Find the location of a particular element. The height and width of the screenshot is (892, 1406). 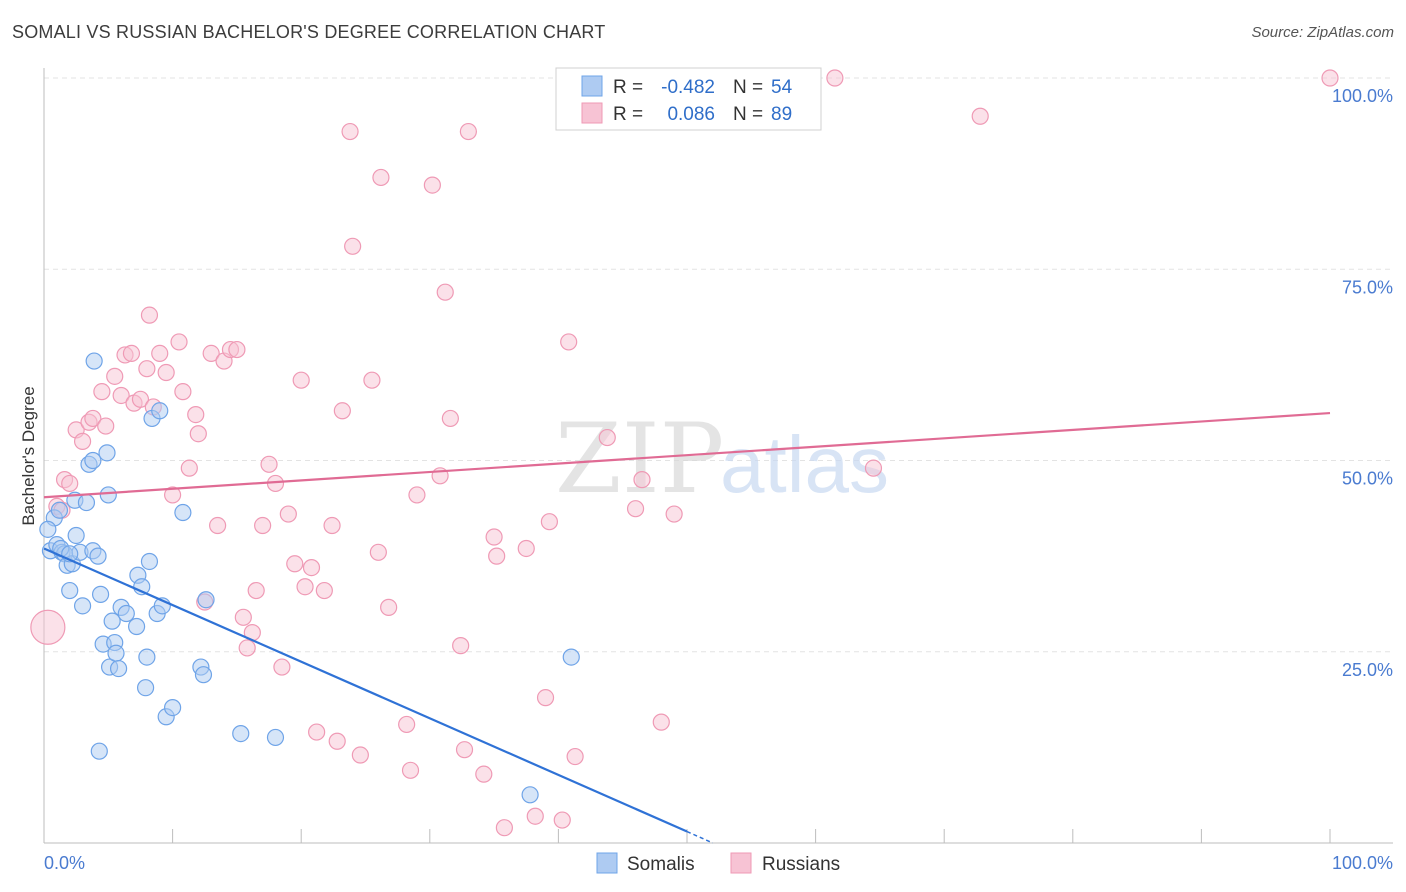

stats-n-value-somalis: 54 is located at coordinates (782, 87).